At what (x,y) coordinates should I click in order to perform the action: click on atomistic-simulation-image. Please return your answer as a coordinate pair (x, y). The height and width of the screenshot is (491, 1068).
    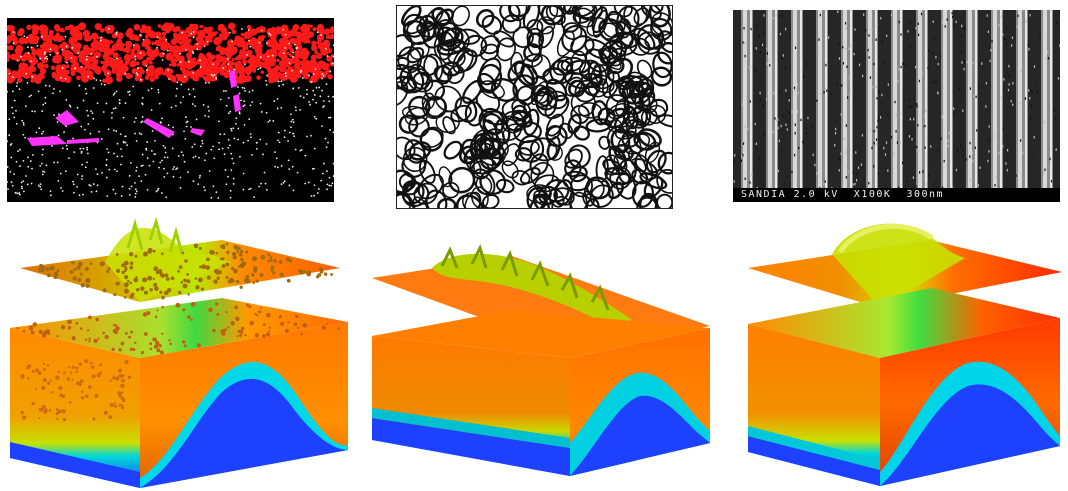
    Looking at the image, I should click on (170, 110).